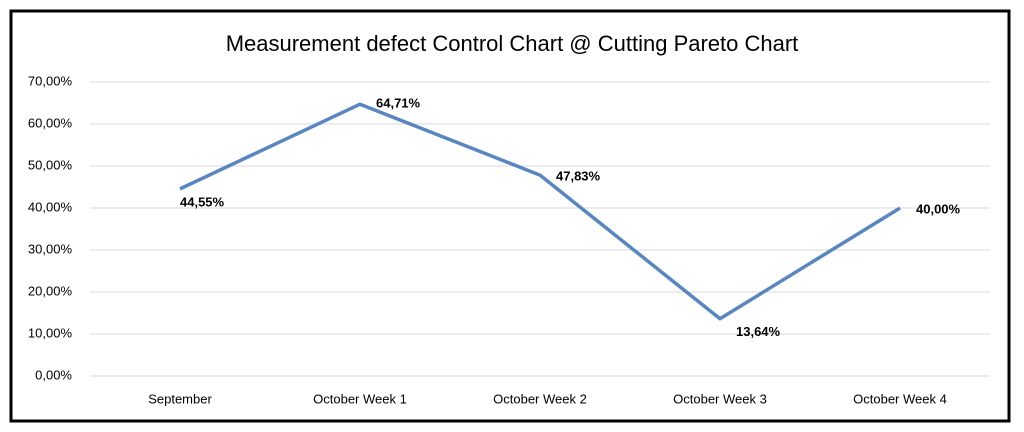  I want to click on x-tick-label: October Week 3, so click(720, 398).